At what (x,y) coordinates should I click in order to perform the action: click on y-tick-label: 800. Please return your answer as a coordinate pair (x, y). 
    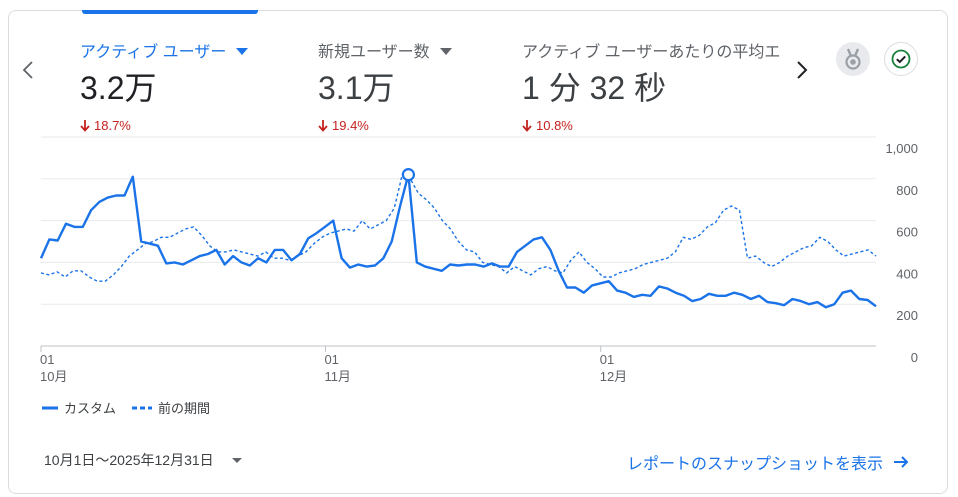
    Looking at the image, I should click on (907, 190).